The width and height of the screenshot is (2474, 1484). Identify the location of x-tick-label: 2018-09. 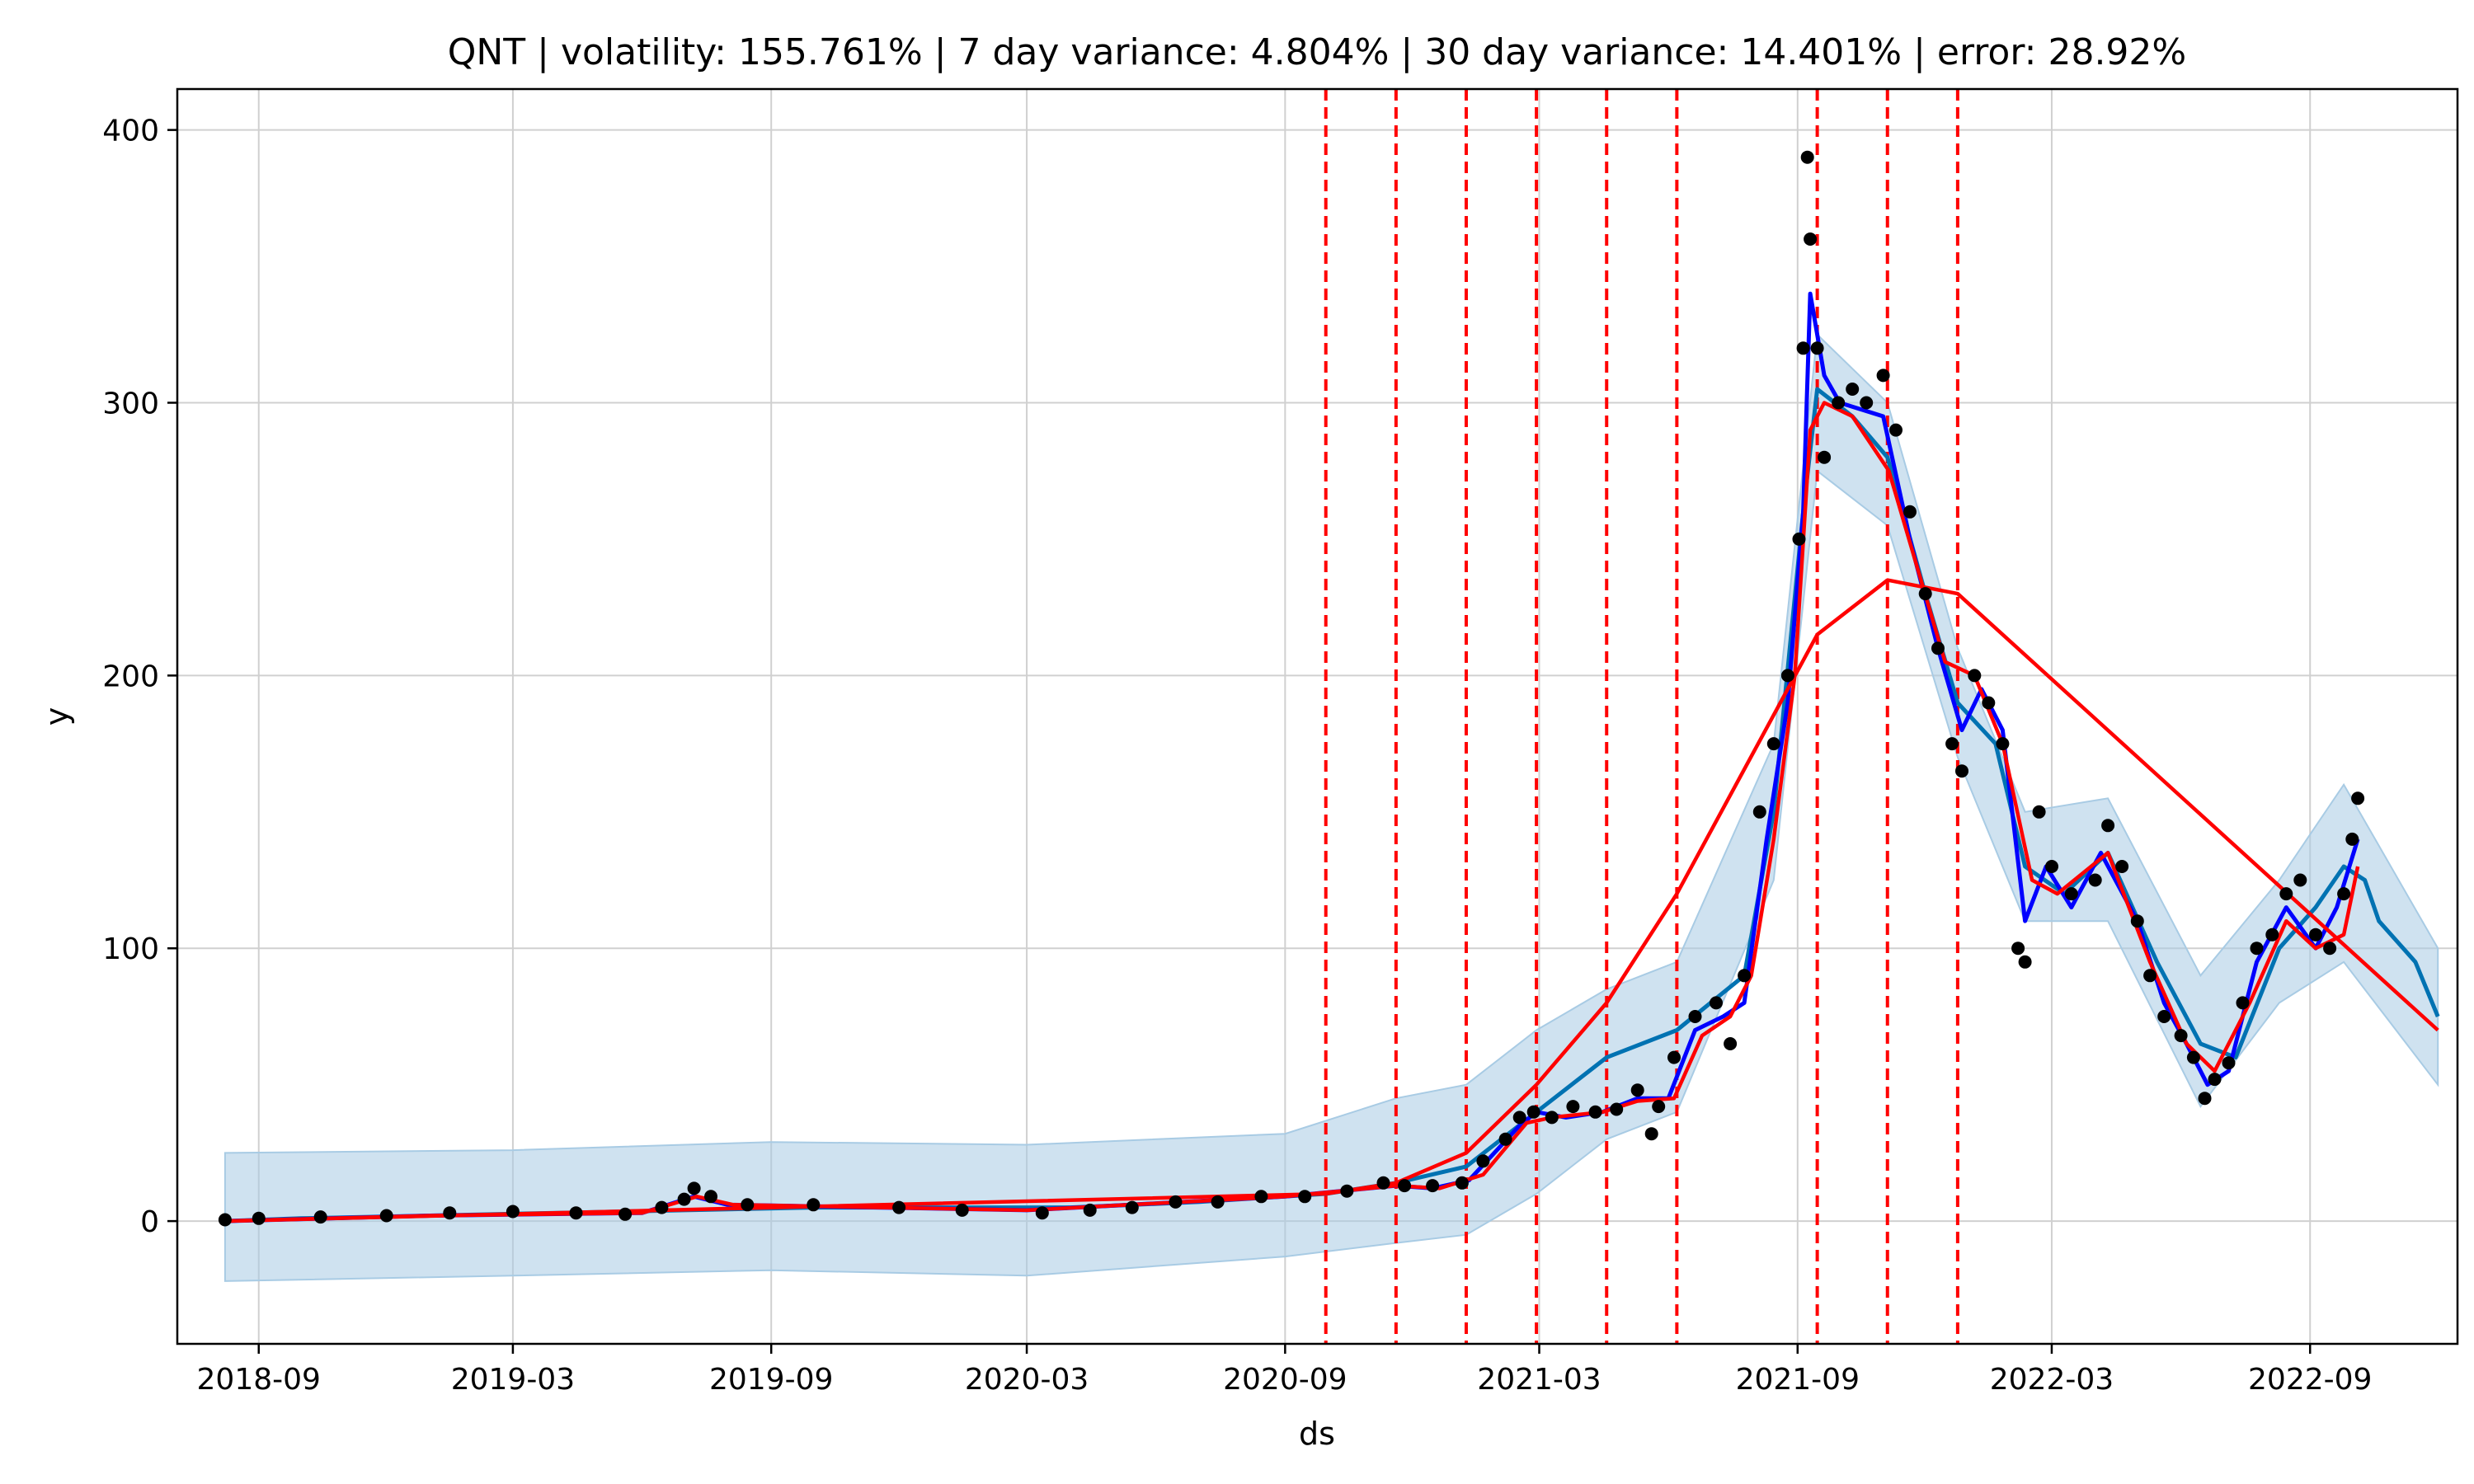
(259, 1380).